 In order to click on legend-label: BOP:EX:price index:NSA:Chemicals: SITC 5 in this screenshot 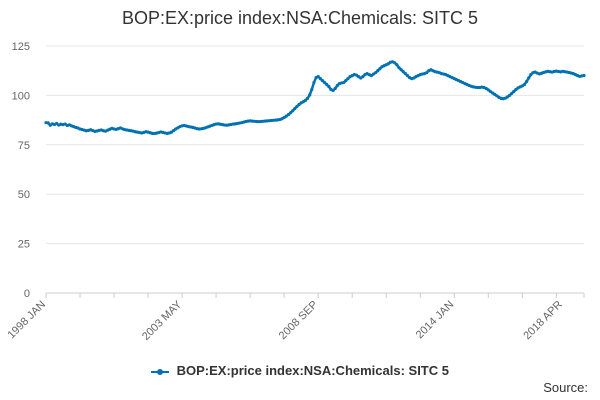, I will do `click(312, 370)`.